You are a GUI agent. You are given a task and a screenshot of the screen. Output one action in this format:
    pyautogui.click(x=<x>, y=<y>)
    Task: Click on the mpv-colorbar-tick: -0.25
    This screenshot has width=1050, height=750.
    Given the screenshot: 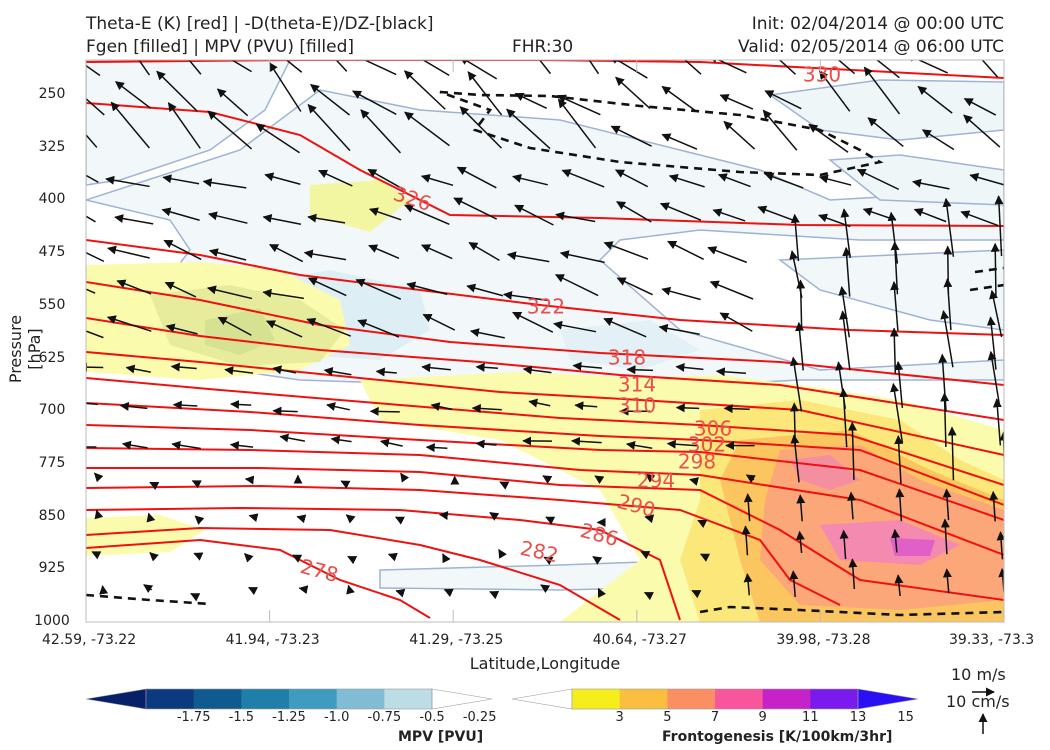 What is the action you would take?
    pyautogui.click(x=479, y=717)
    